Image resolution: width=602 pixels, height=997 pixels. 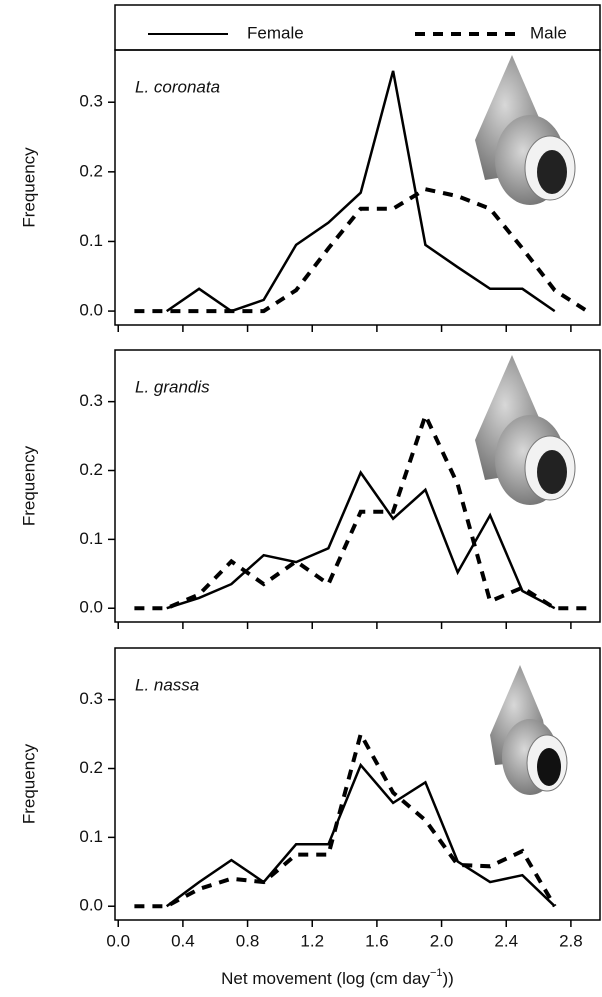 What do you see at coordinates (442, 940) in the screenshot?
I see `x-tick-label: 2.0` at bounding box center [442, 940].